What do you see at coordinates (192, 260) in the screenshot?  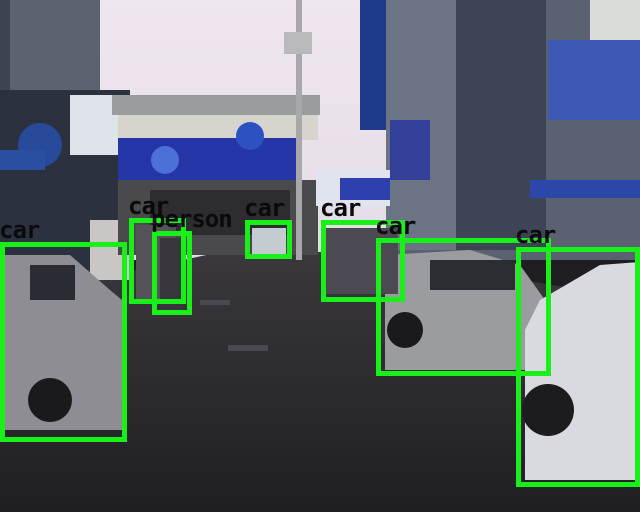 I see `person-bounding-box: person` at bounding box center [192, 260].